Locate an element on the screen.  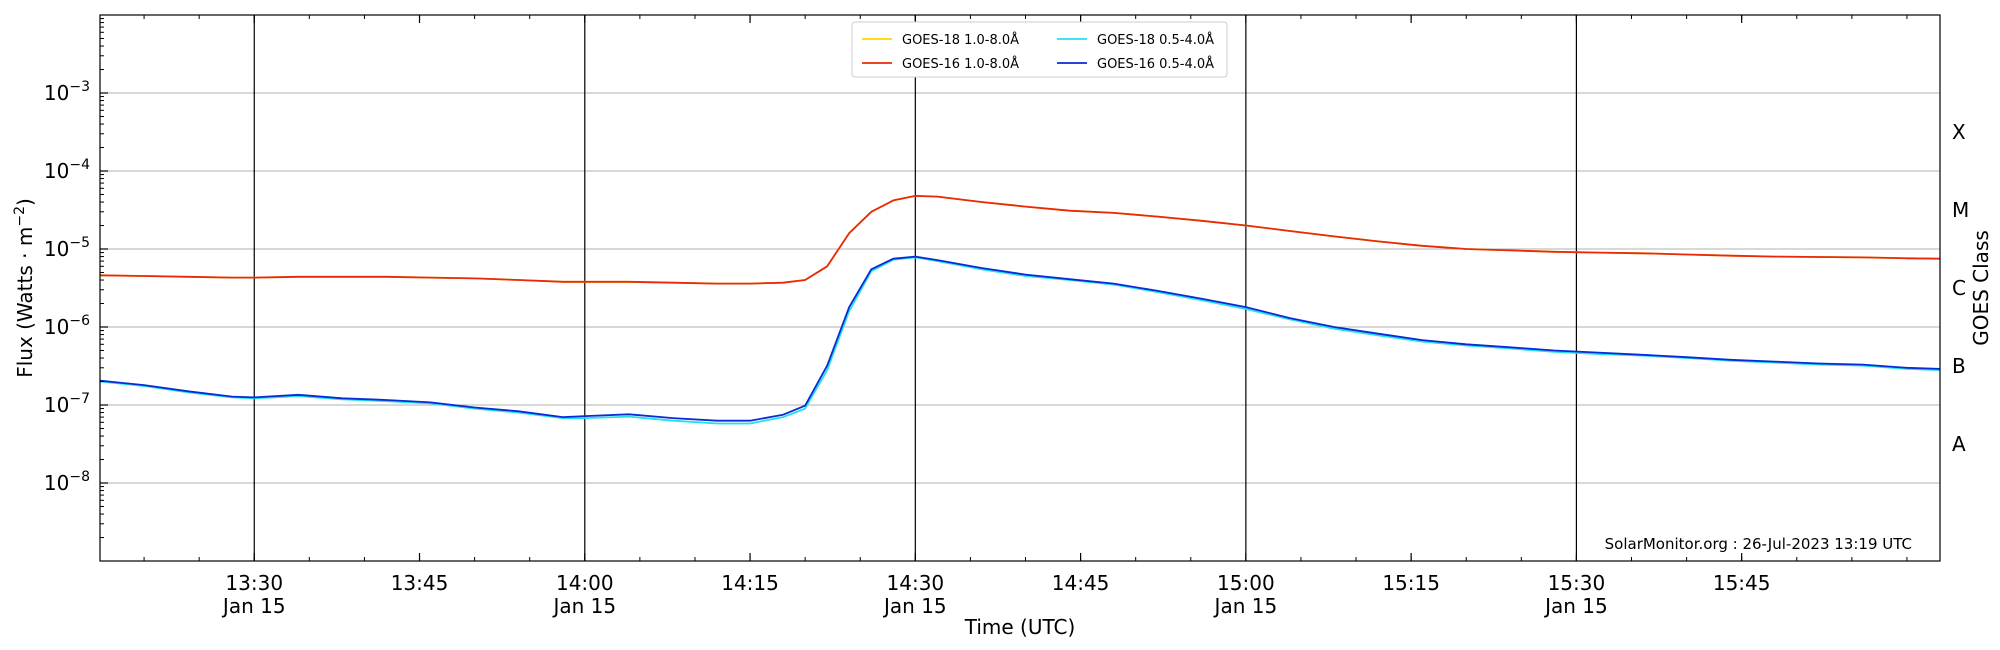
x-tick-label: 13:30 is located at coordinates (254, 583).